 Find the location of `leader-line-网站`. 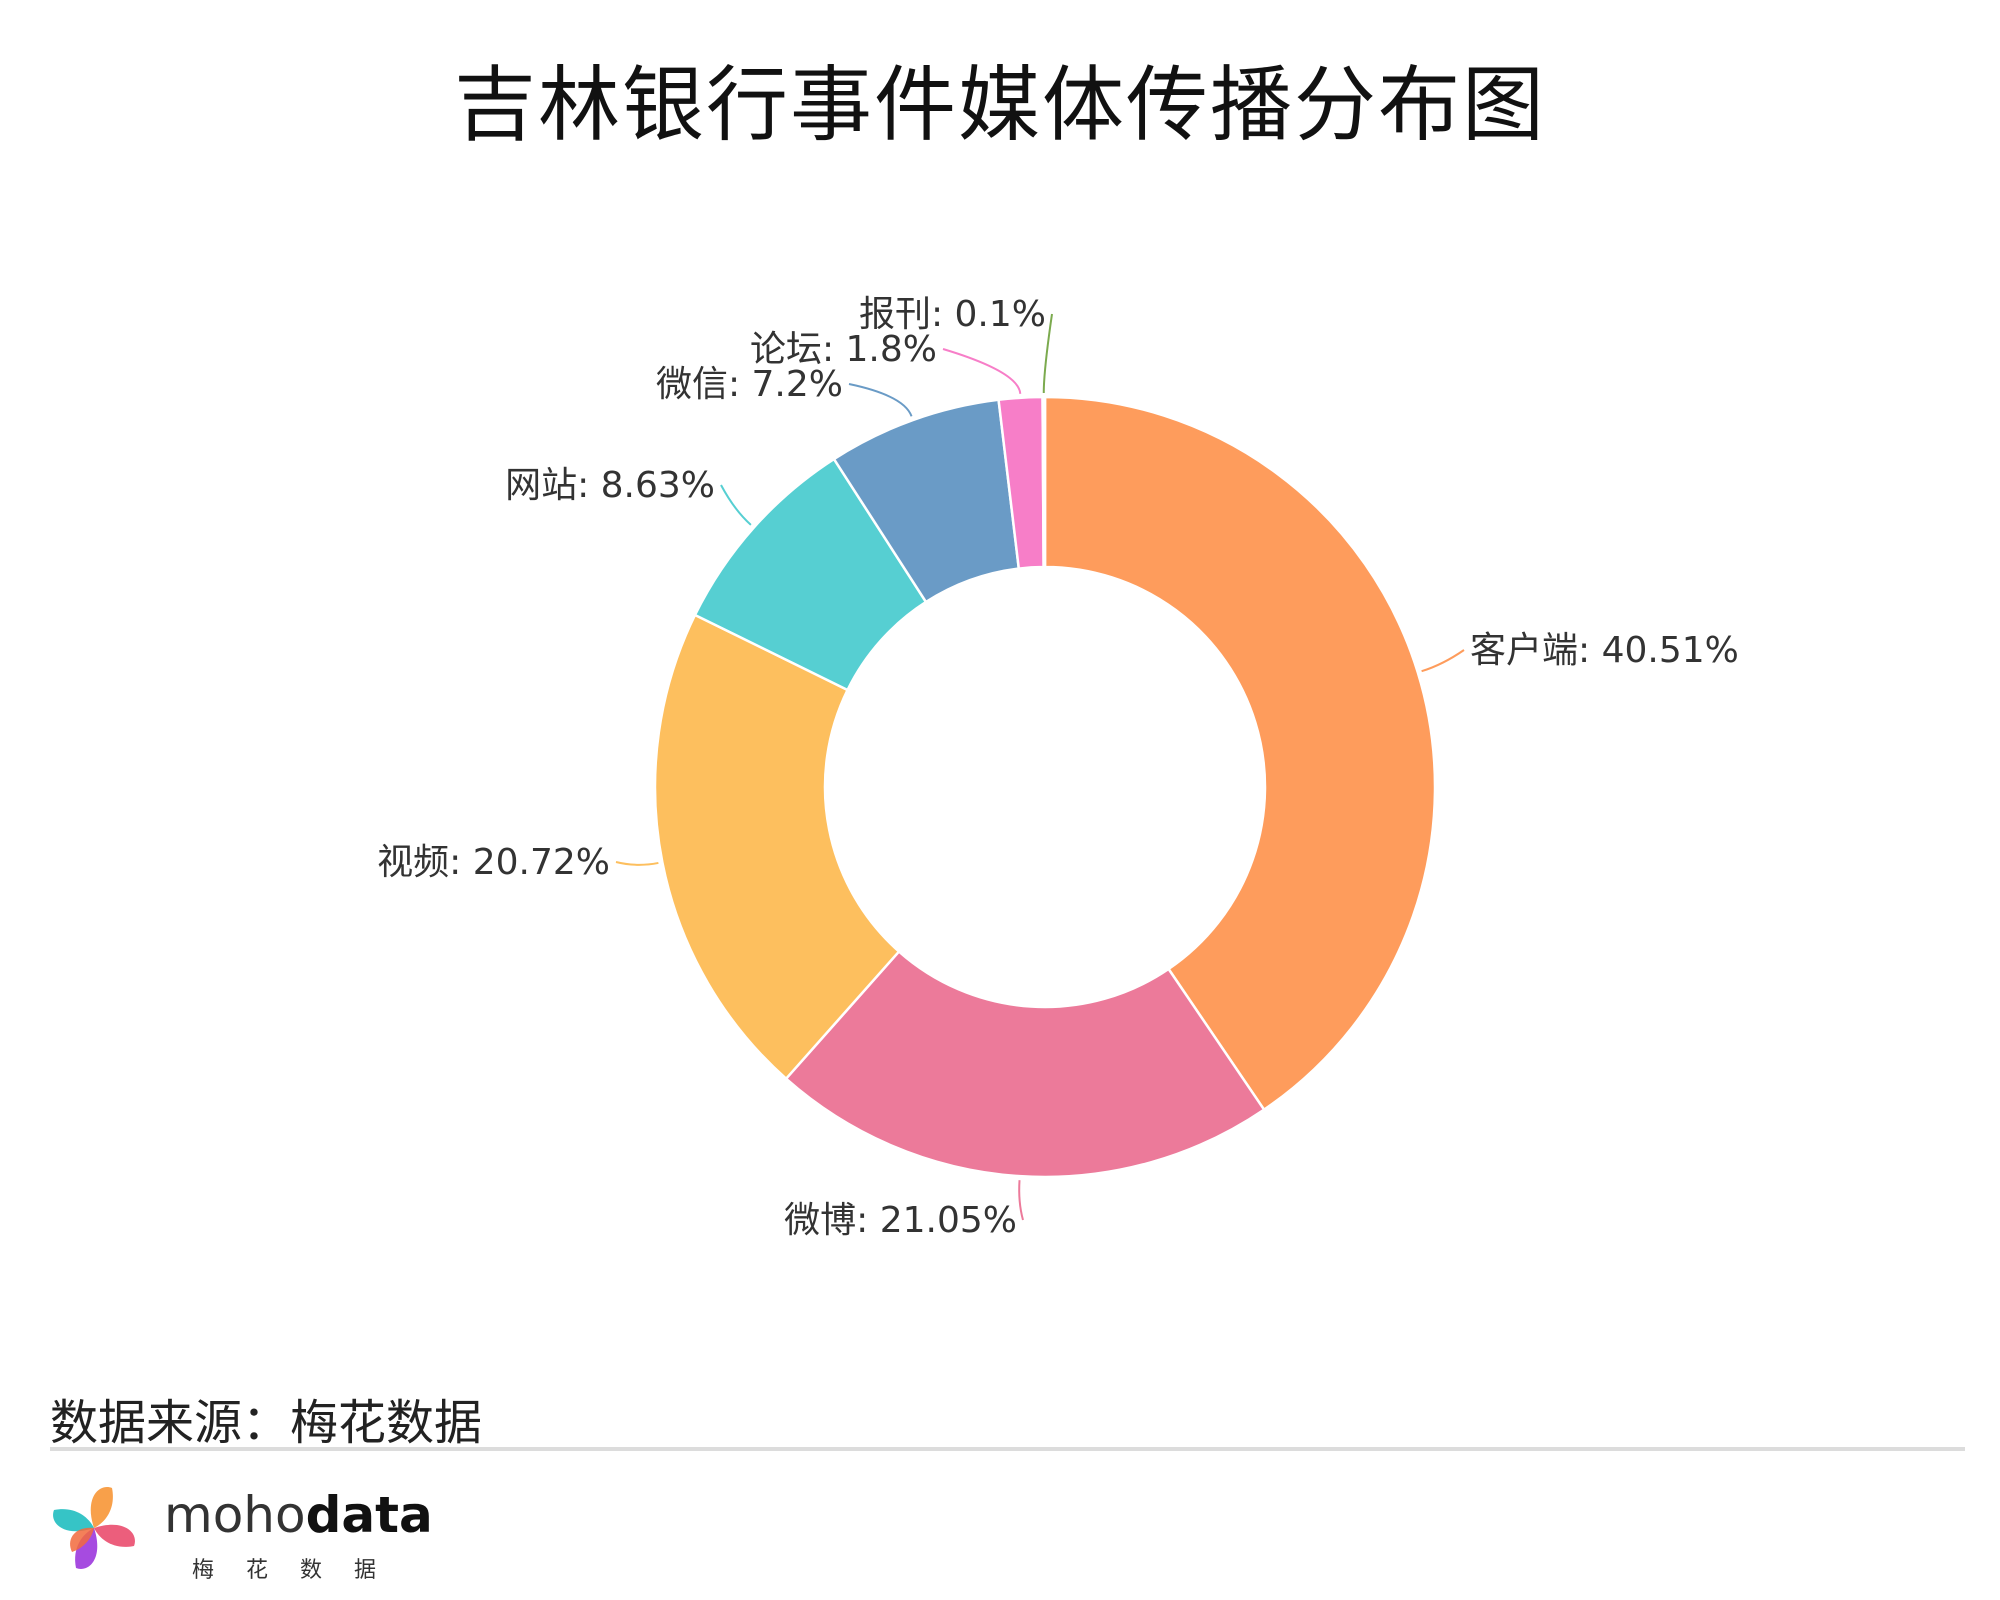

leader-line-网站 is located at coordinates (736, 505).